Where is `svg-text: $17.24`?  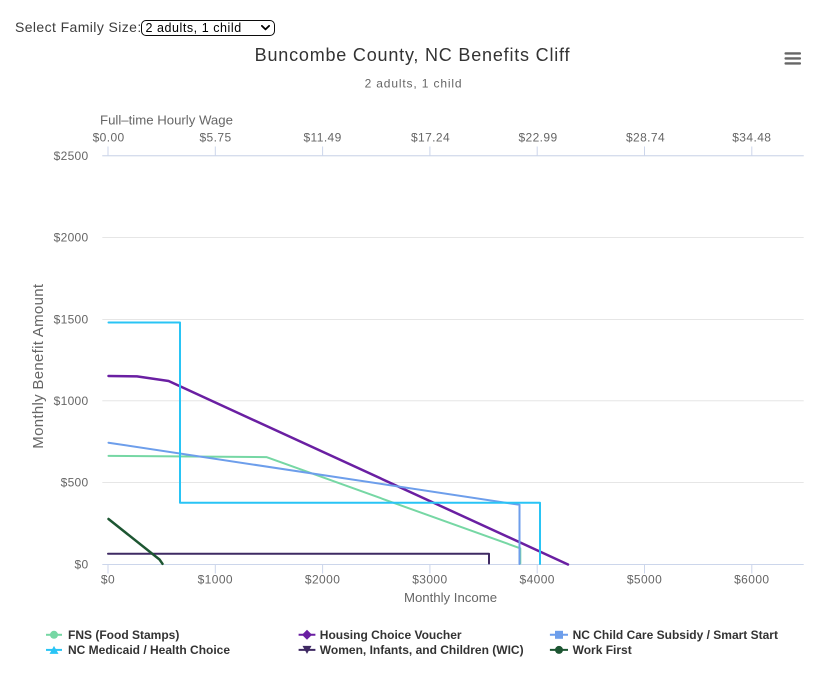 svg-text: $17.24 is located at coordinates (430, 138).